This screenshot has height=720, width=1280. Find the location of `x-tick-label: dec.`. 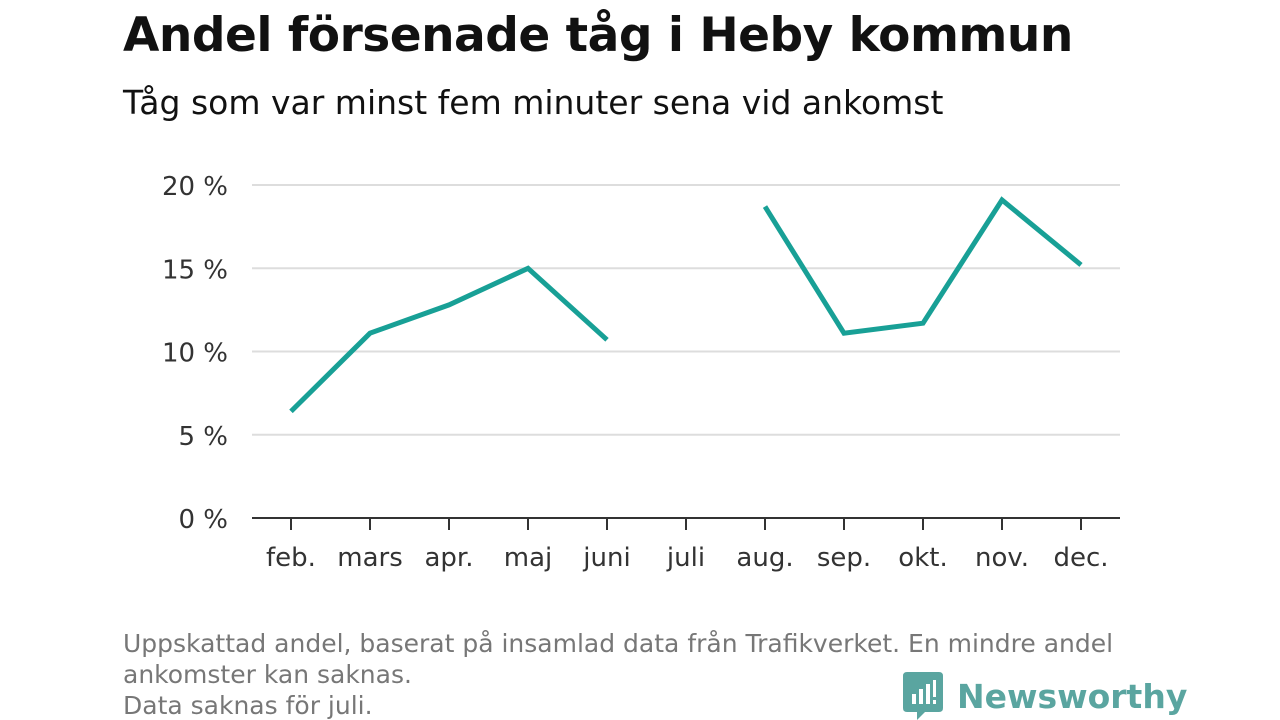

x-tick-label: dec. is located at coordinates (1080, 558).